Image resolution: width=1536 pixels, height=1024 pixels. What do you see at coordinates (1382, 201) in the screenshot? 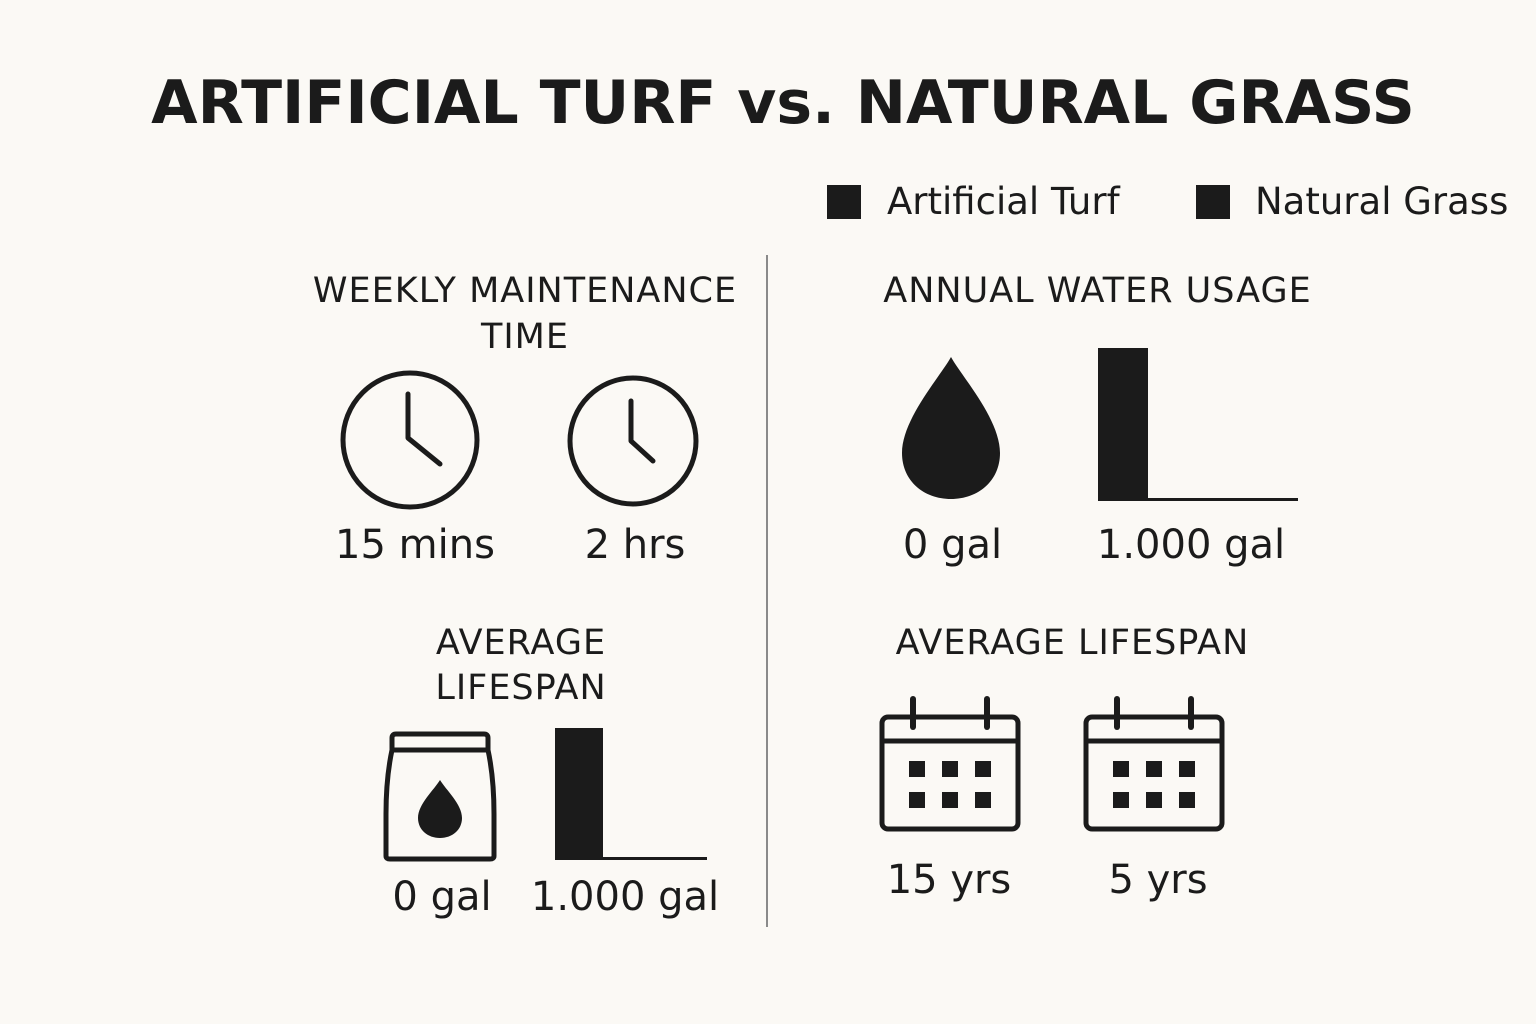
I see `legend-label-natural-grass: Natural Grass` at bounding box center [1382, 201].